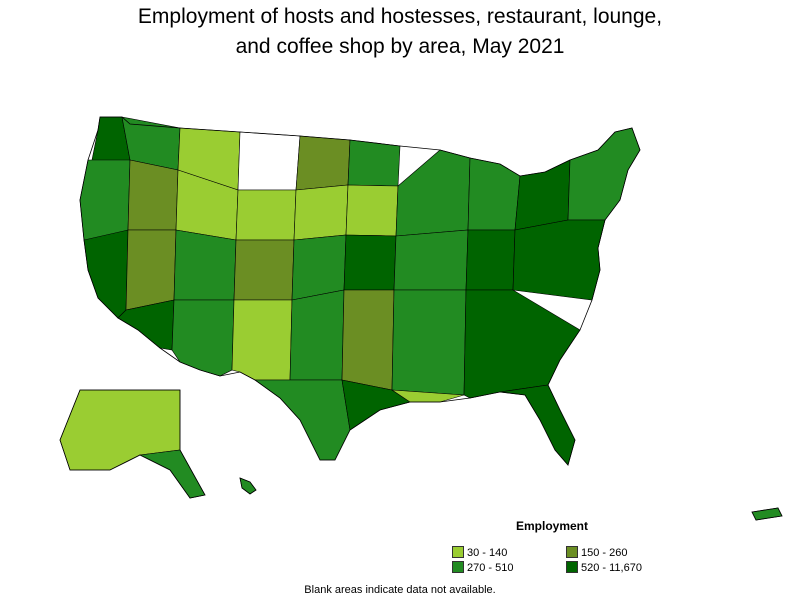  Describe the element at coordinates (611, 568) in the screenshot. I see `legend-label: 520 - 11,670` at that location.